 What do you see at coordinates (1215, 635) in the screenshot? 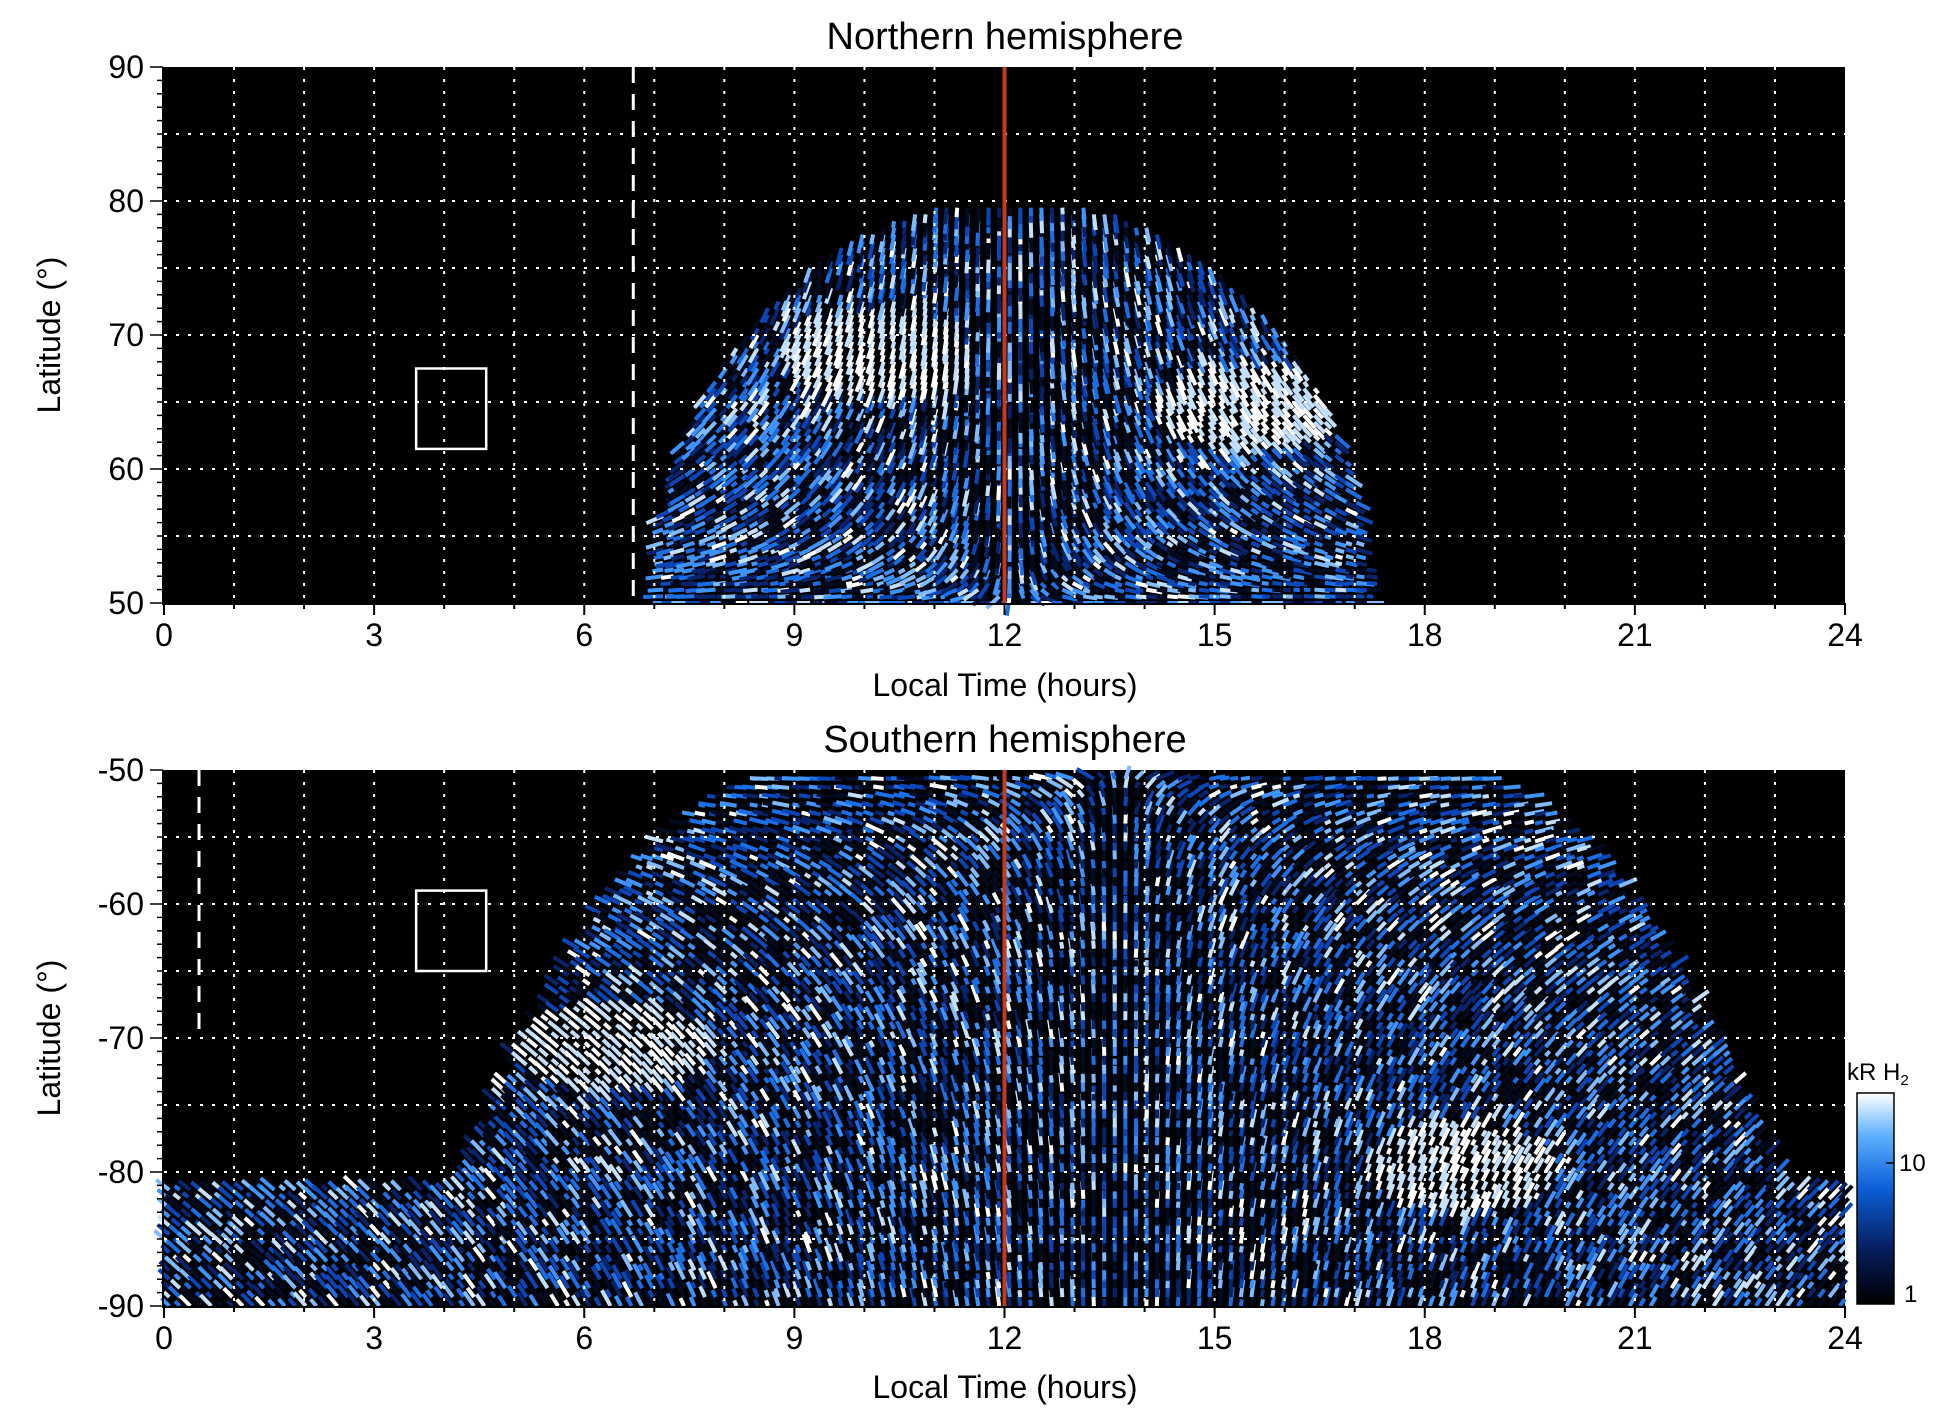
I see `north-x-tick-label: 15` at bounding box center [1215, 635].